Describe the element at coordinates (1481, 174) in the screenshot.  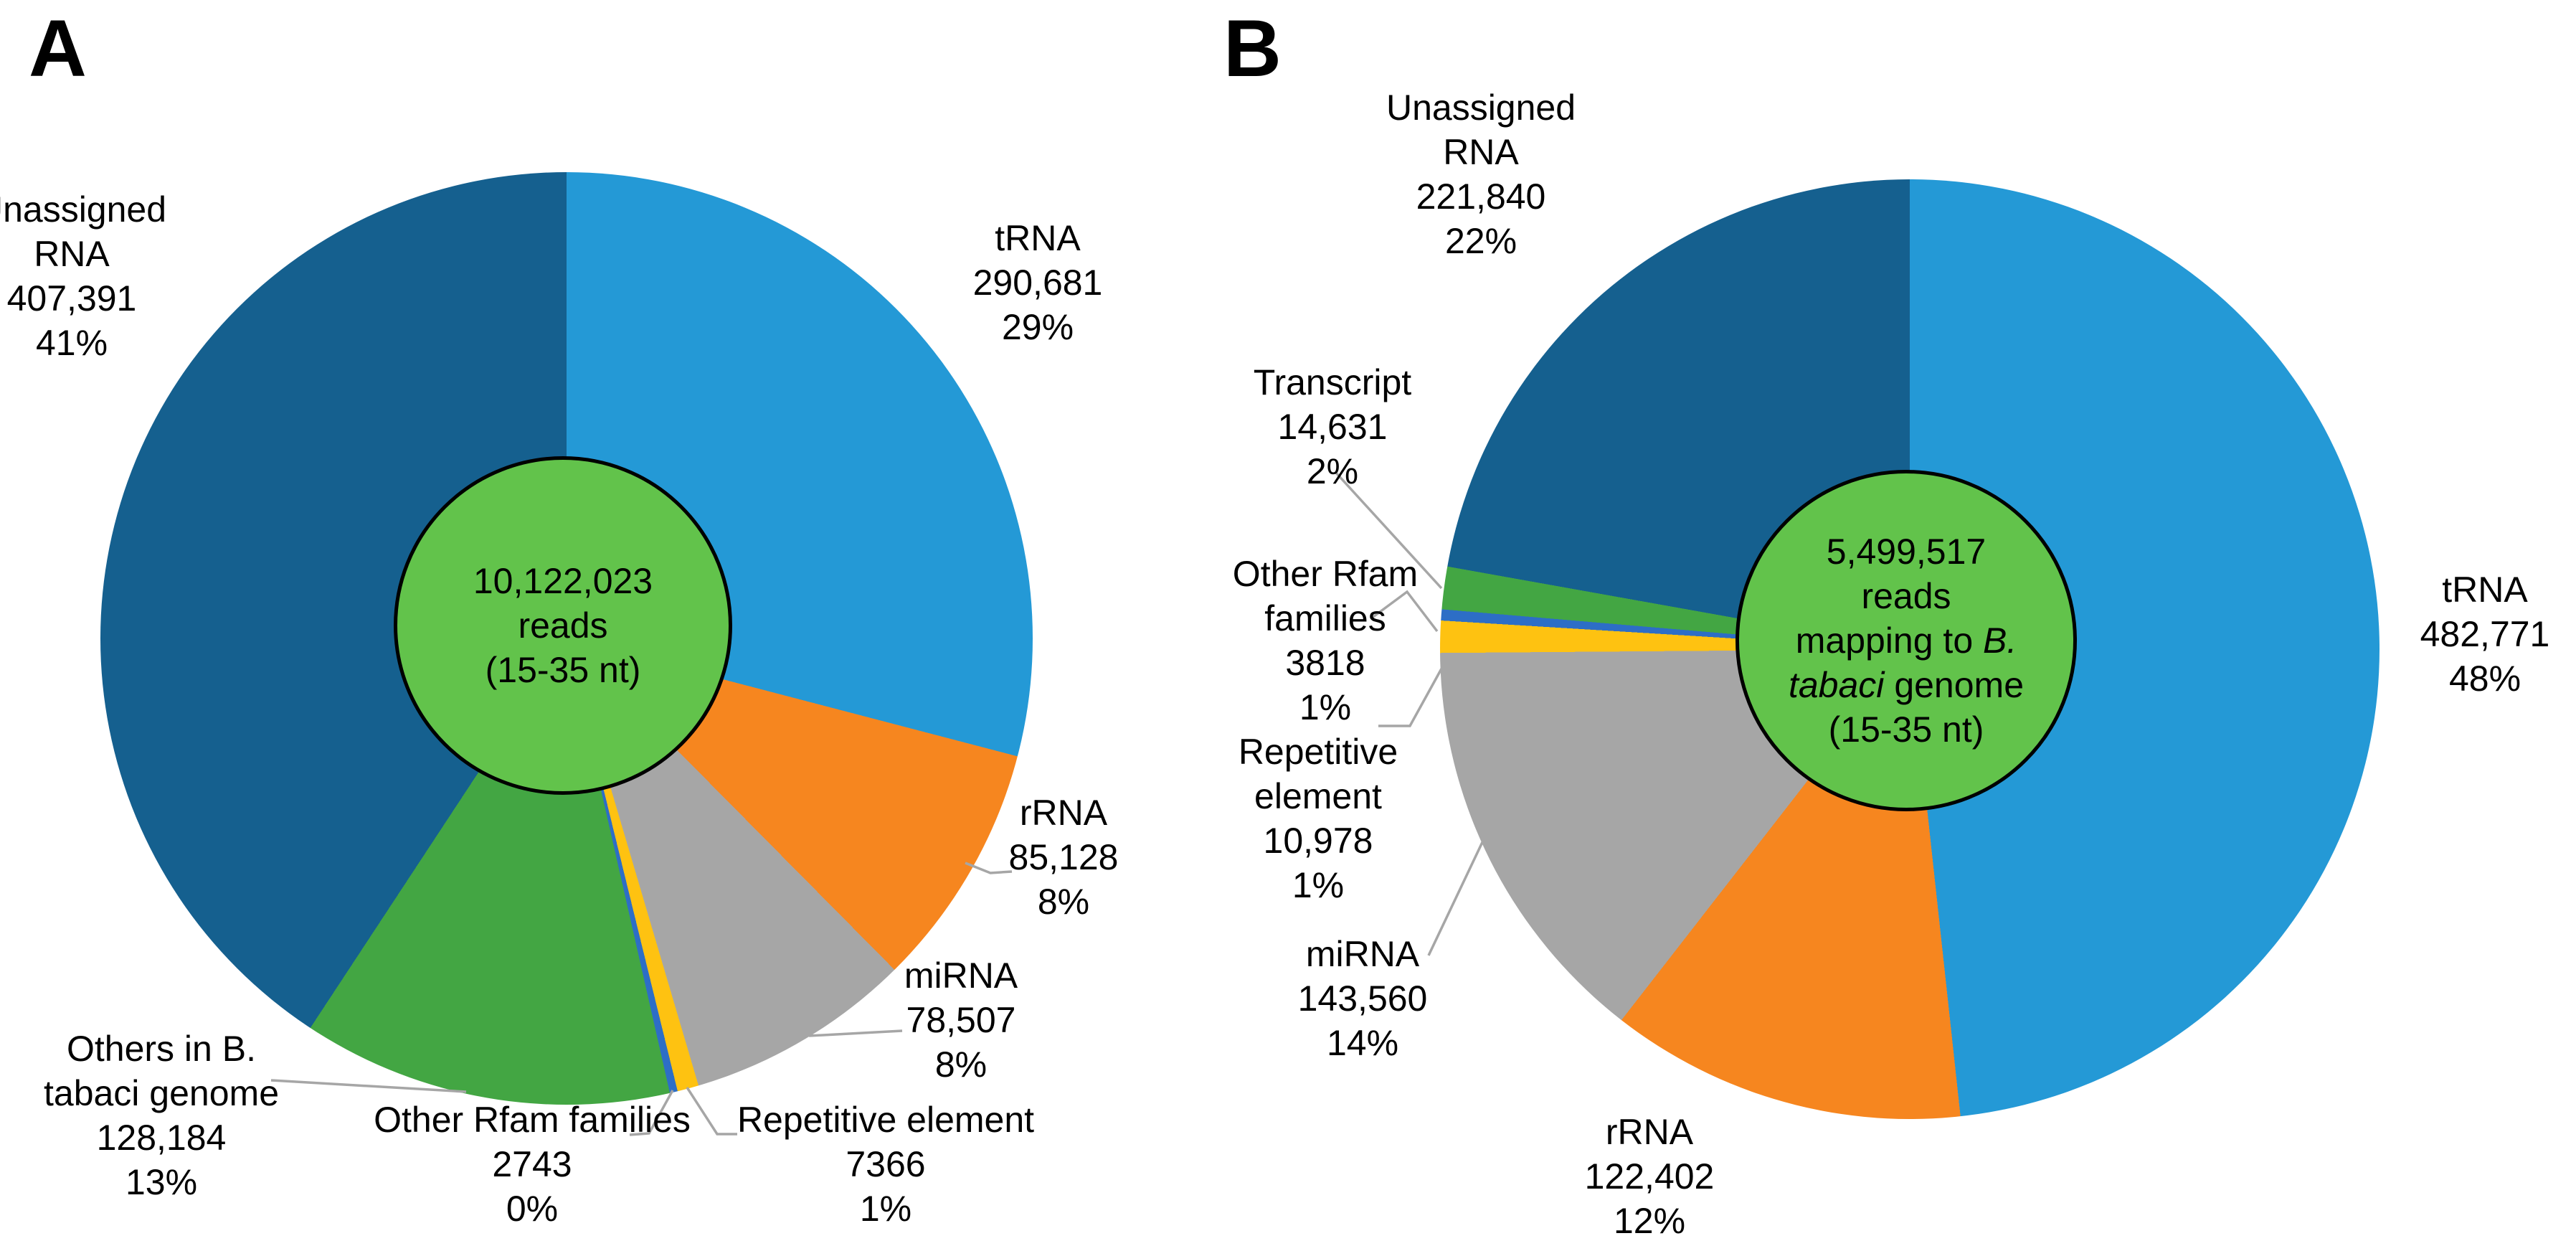
I see `label-unassigned-rna-b: Unassigned RNA 221,840 22%` at that location.